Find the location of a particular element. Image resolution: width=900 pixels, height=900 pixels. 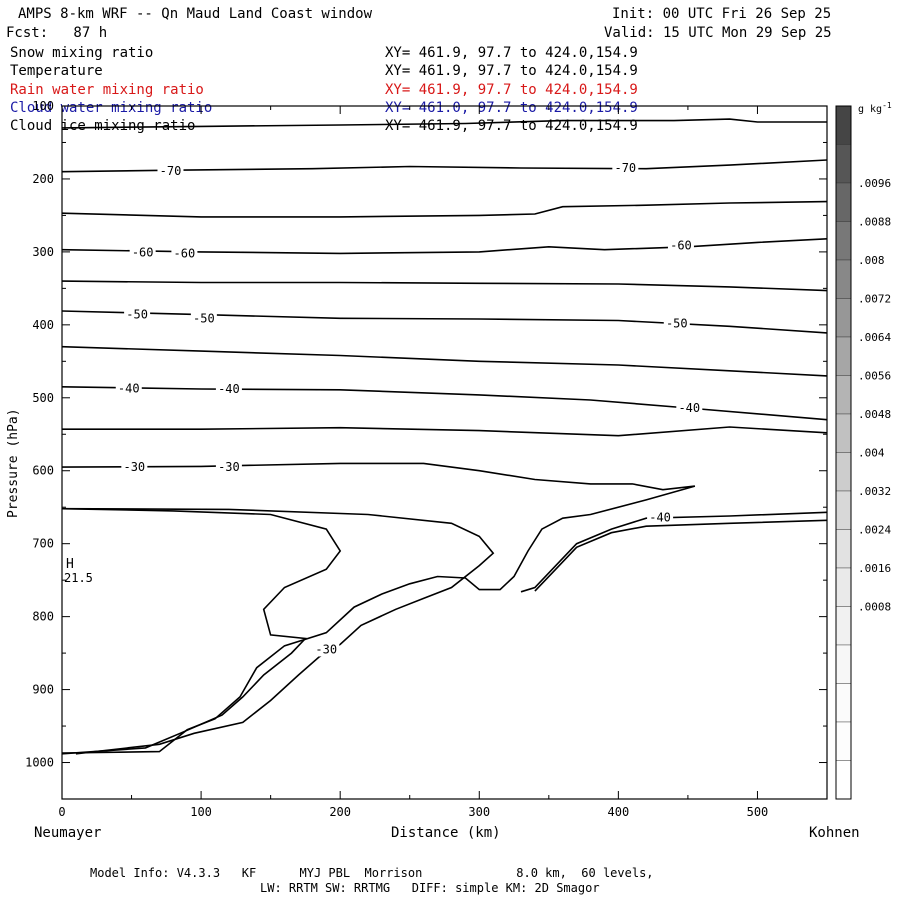

colorbar-label: .008 is located at coordinates (871, 260).